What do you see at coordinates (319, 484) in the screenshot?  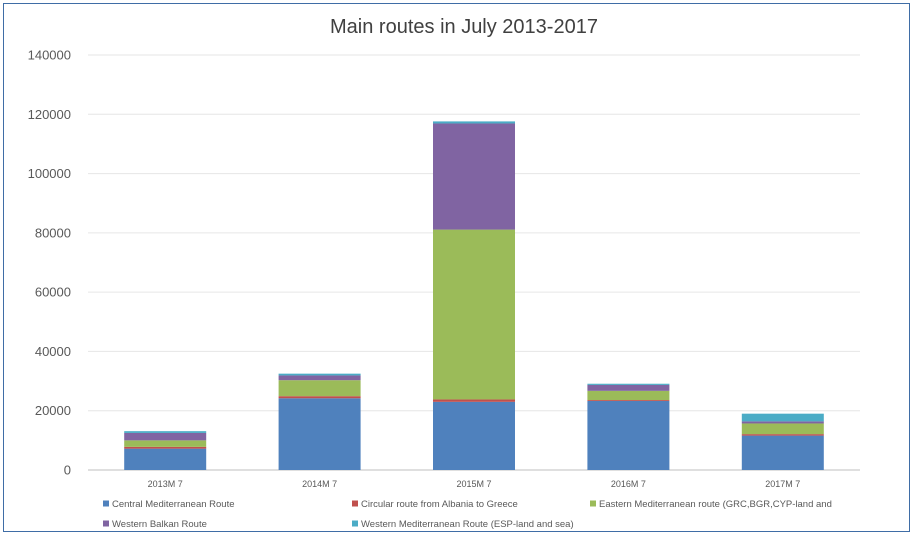 I see `x-tick-label: 2014M 7` at bounding box center [319, 484].